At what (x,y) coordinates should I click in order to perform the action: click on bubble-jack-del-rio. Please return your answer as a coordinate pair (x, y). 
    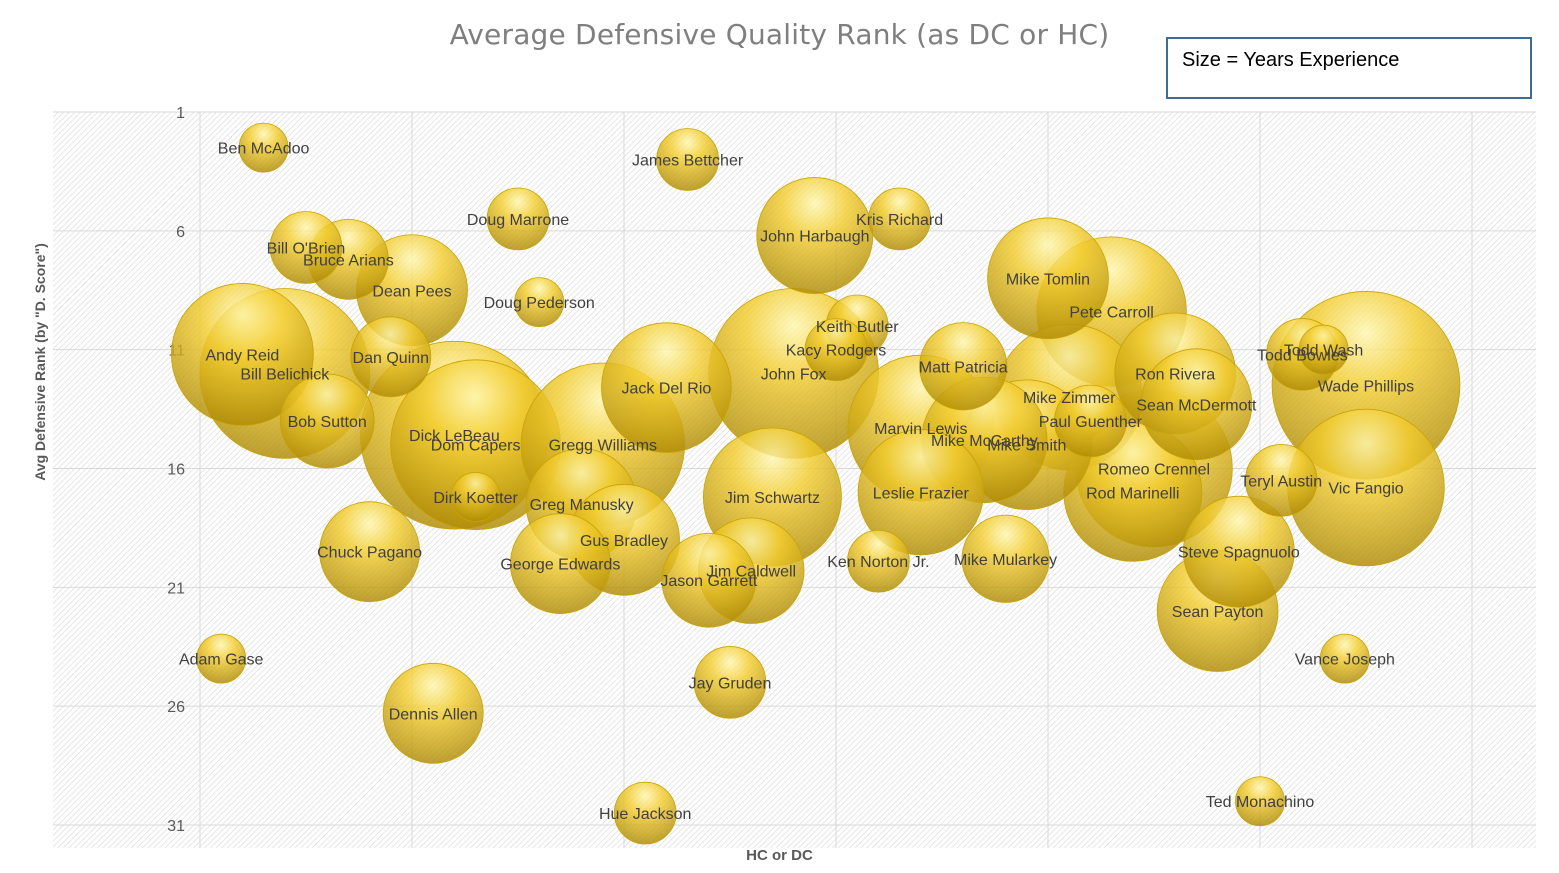
    Looking at the image, I should click on (666, 387).